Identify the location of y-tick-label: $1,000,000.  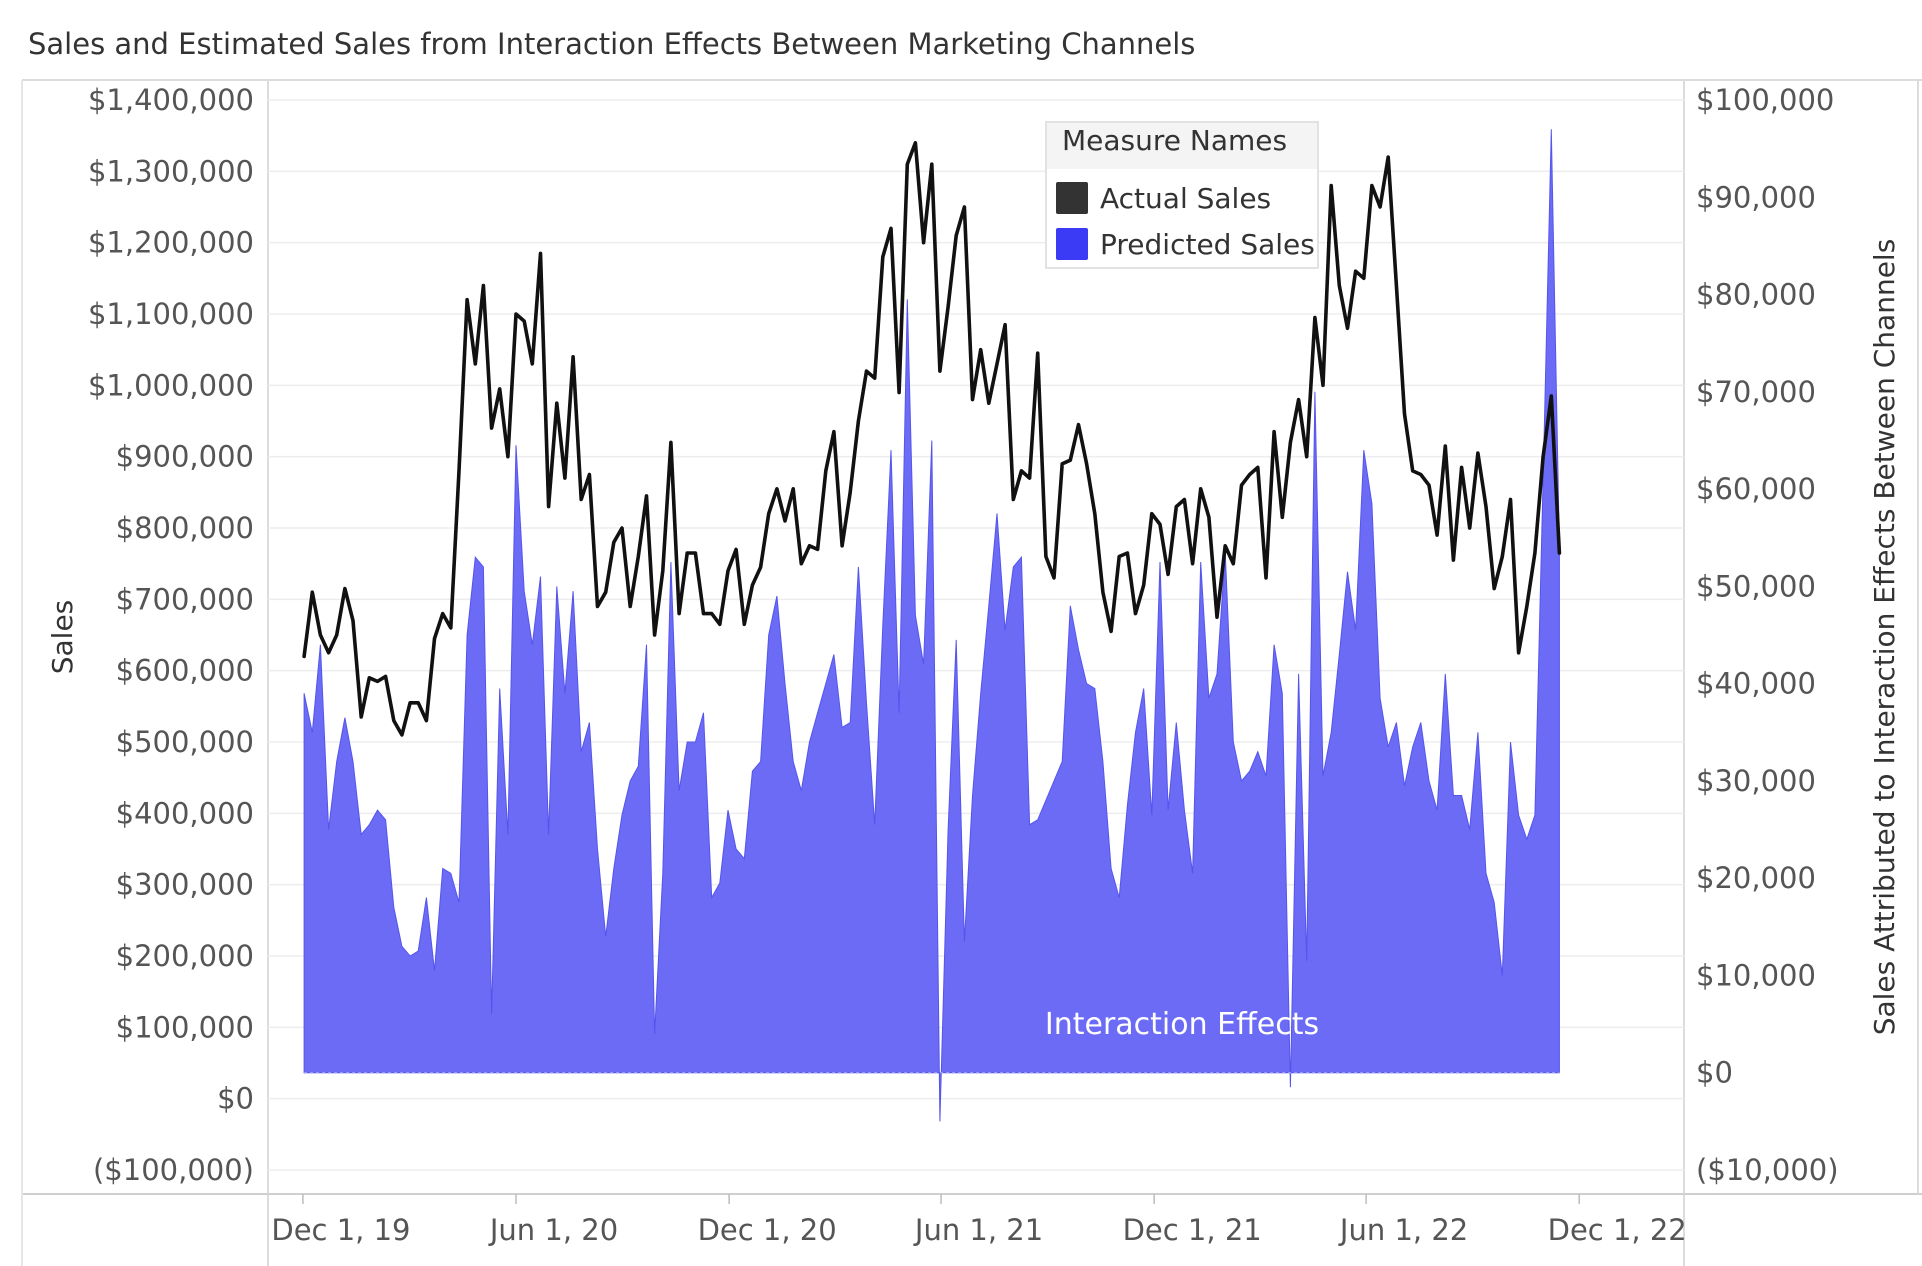
(171, 385).